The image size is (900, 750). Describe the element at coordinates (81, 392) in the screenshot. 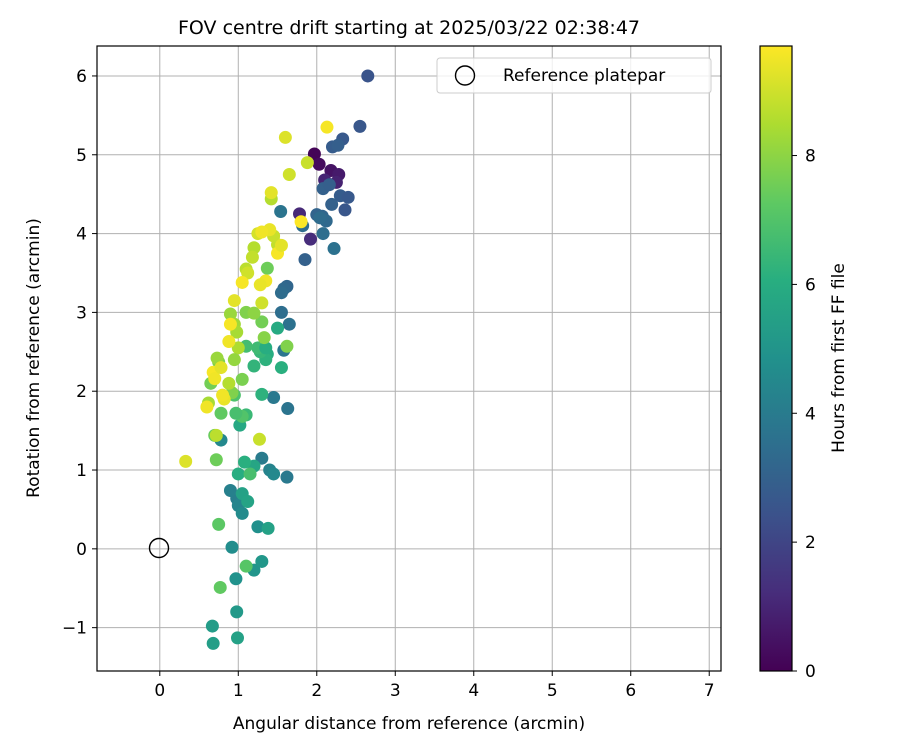

I see `y-tick-label: 2` at that location.